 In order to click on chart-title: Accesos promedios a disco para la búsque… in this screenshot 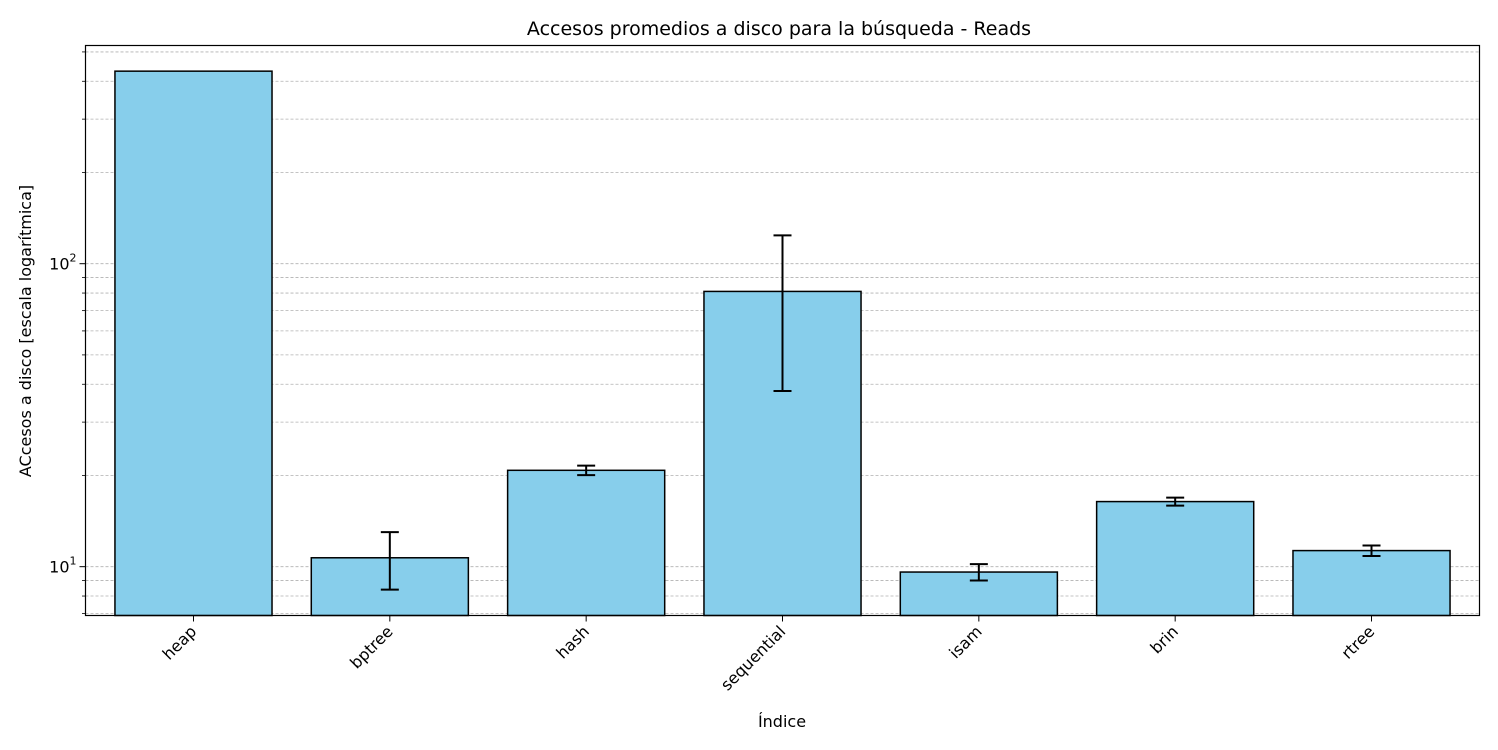, I will do `click(779, 29)`.